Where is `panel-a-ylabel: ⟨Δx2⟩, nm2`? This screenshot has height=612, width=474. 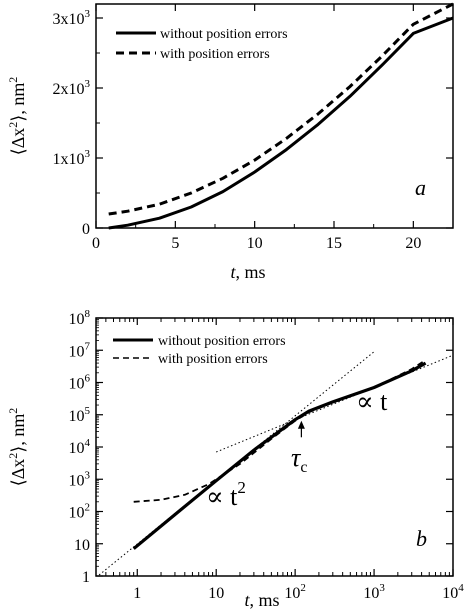
panel-a-ylabel: ⟨Δx2⟩, nm2 is located at coordinates (17, 116).